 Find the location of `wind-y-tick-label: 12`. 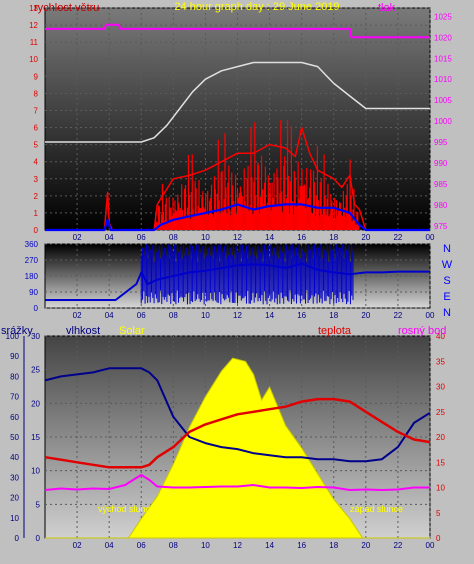

wind-y-tick-label: 12 is located at coordinates (33, 25).